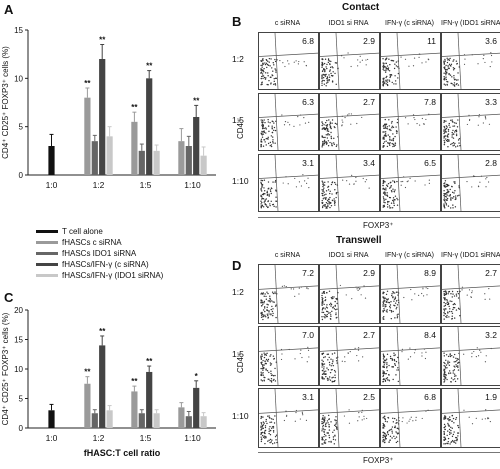  Describe the element at coordinates (491, 41) in the screenshot. I see `flow-percentage: 3.6` at that location.